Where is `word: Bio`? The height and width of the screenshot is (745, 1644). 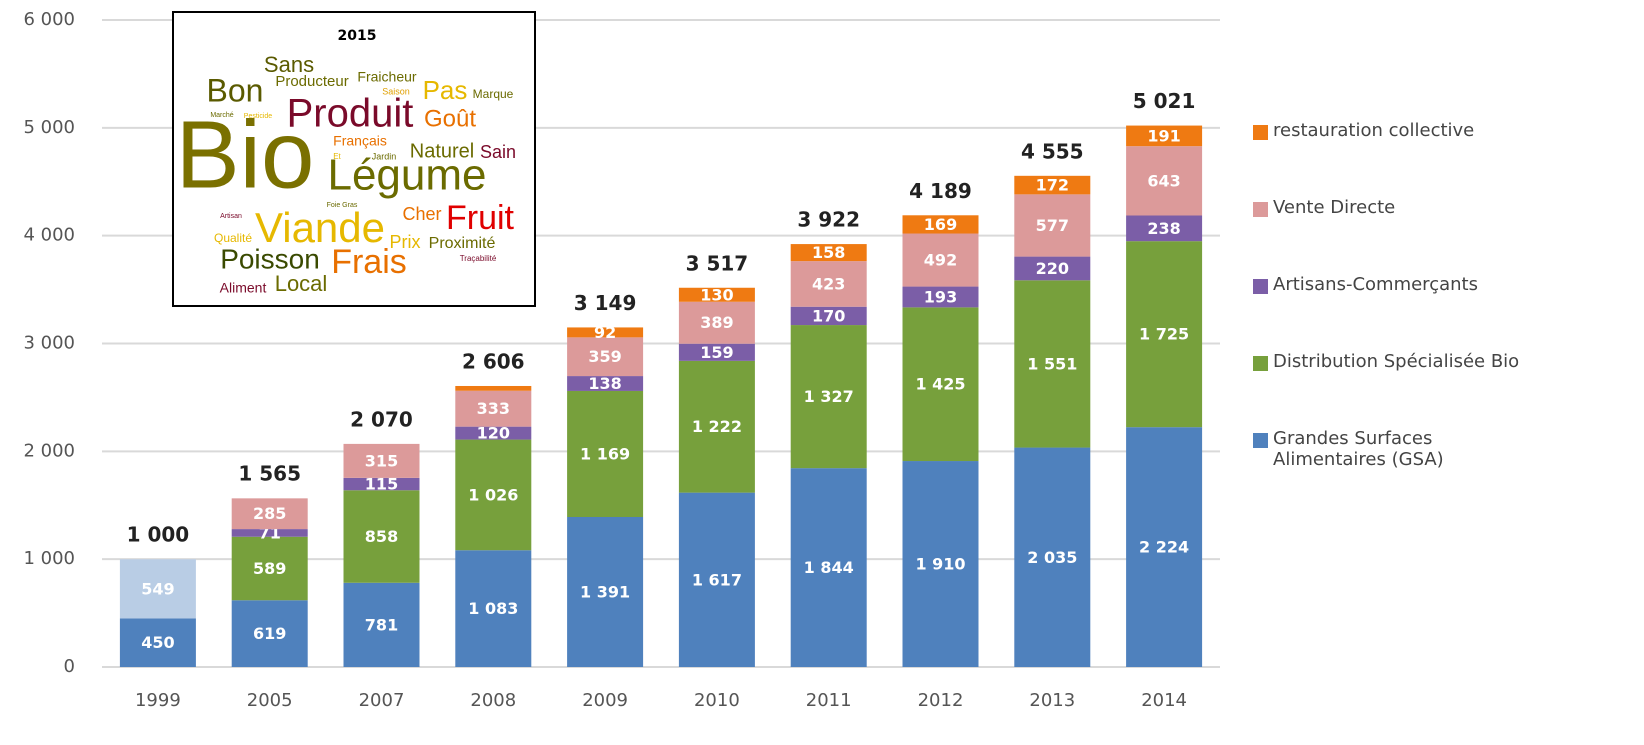 word: Bio is located at coordinates (245, 154).